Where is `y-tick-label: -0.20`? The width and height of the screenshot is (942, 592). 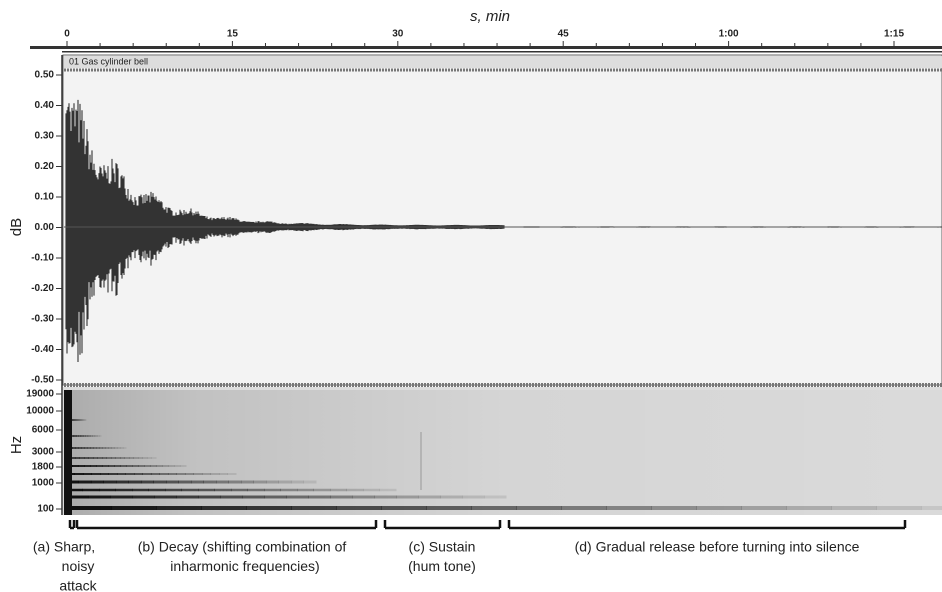
y-tick-label: -0.20 is located at coordinates (42, 288).